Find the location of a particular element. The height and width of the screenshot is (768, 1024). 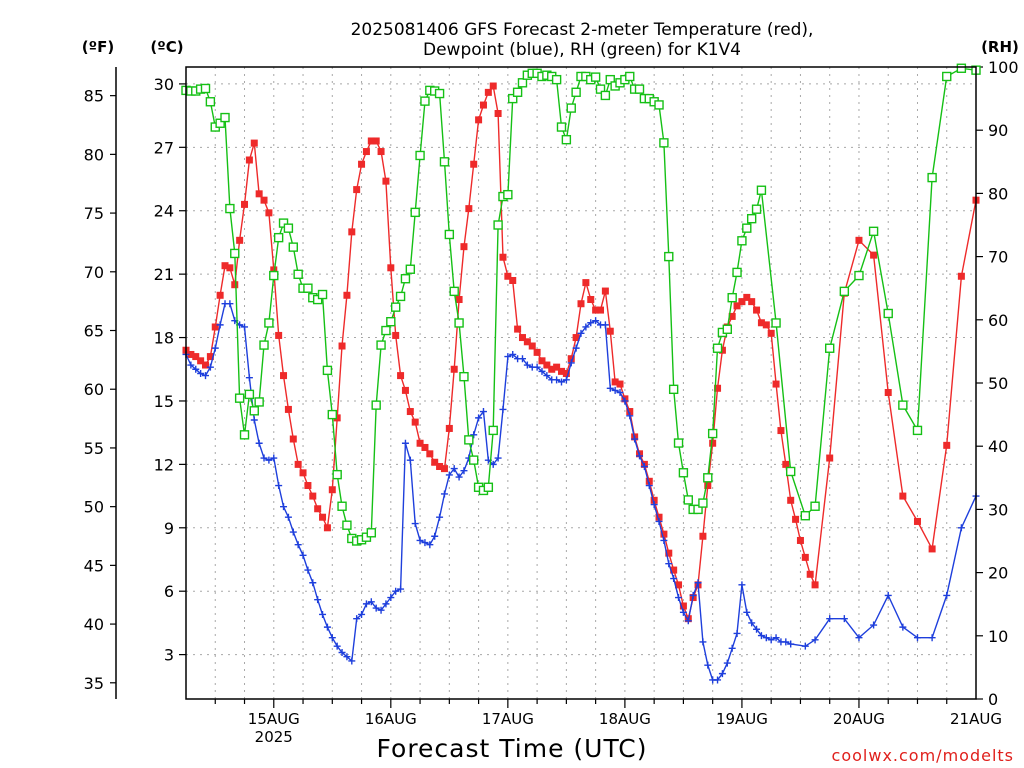

chart-title-line2: Dewpoint (blue), RH (green) for K1V4 is located at coordinates (582, 50).